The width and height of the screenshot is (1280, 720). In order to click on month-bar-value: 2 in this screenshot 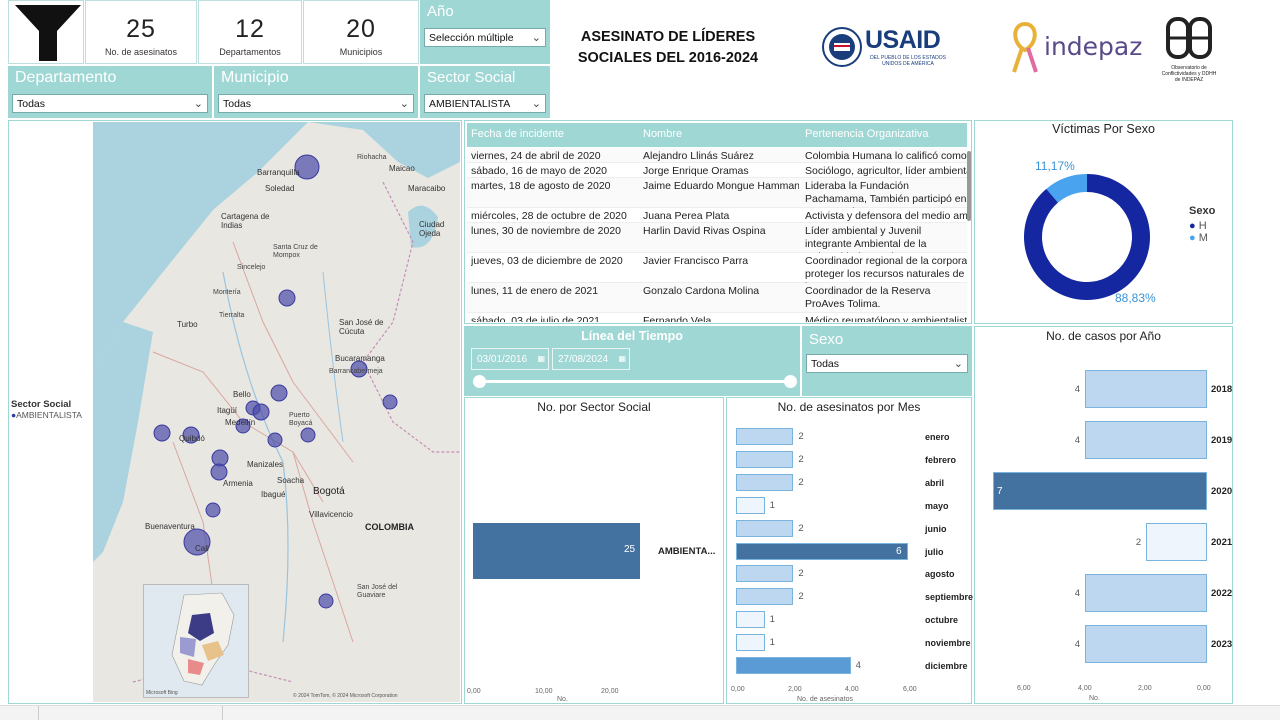, I will do `click(801, 482)`.